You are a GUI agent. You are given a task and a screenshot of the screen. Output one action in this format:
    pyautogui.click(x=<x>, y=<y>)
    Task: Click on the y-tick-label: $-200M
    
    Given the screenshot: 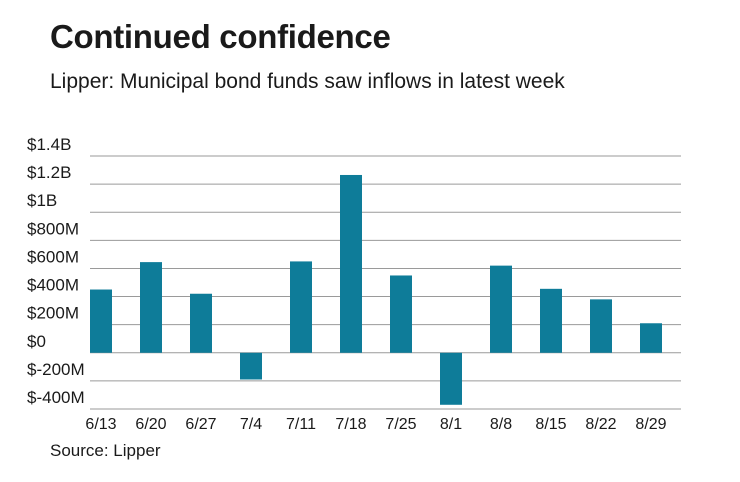 What is the action you would take?
    pyautogui.click(x=56, y=369)
    